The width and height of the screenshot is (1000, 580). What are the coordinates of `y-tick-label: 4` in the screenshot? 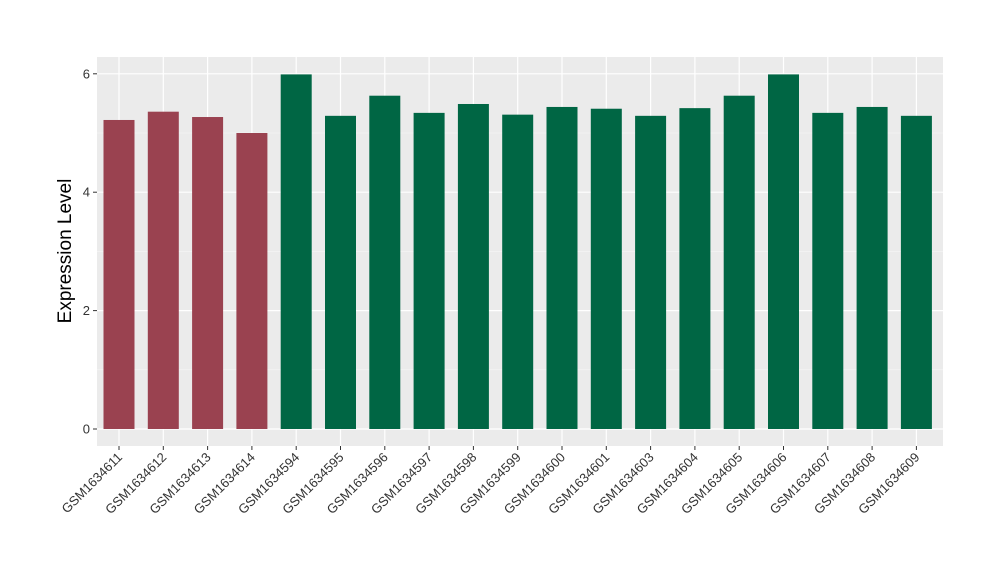 It's located at (86, 192).